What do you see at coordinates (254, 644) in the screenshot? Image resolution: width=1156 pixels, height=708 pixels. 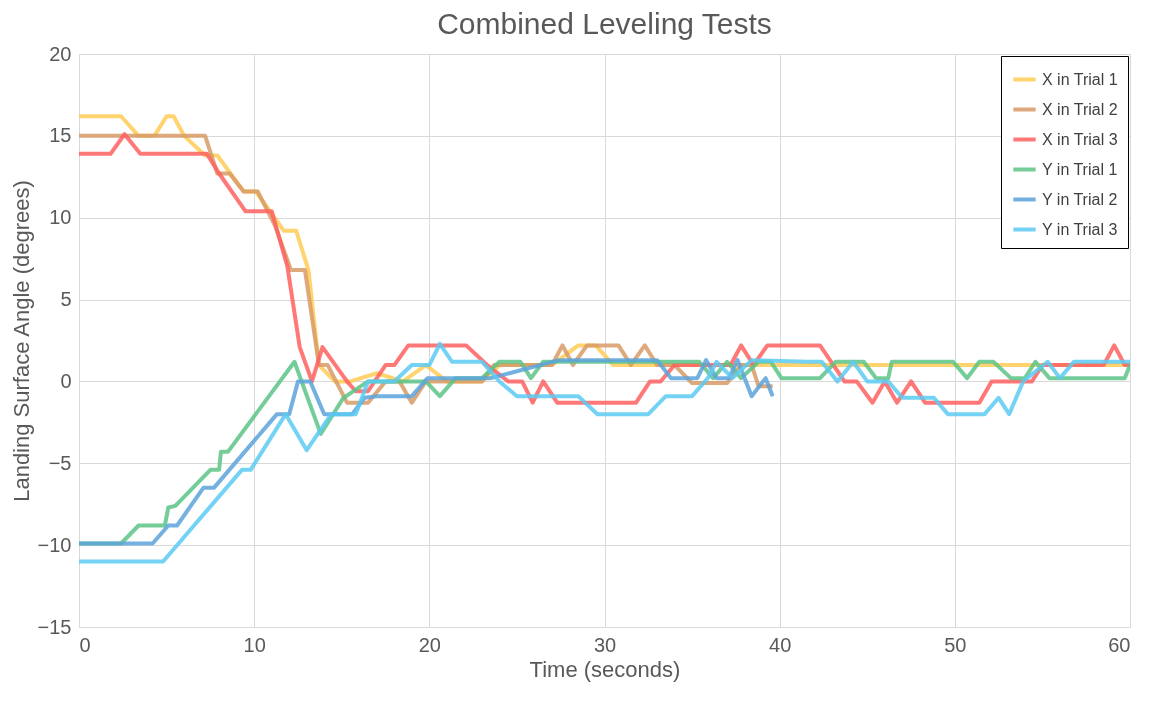 I see `x-tick-label: 10` at bounding box center [254, 644].